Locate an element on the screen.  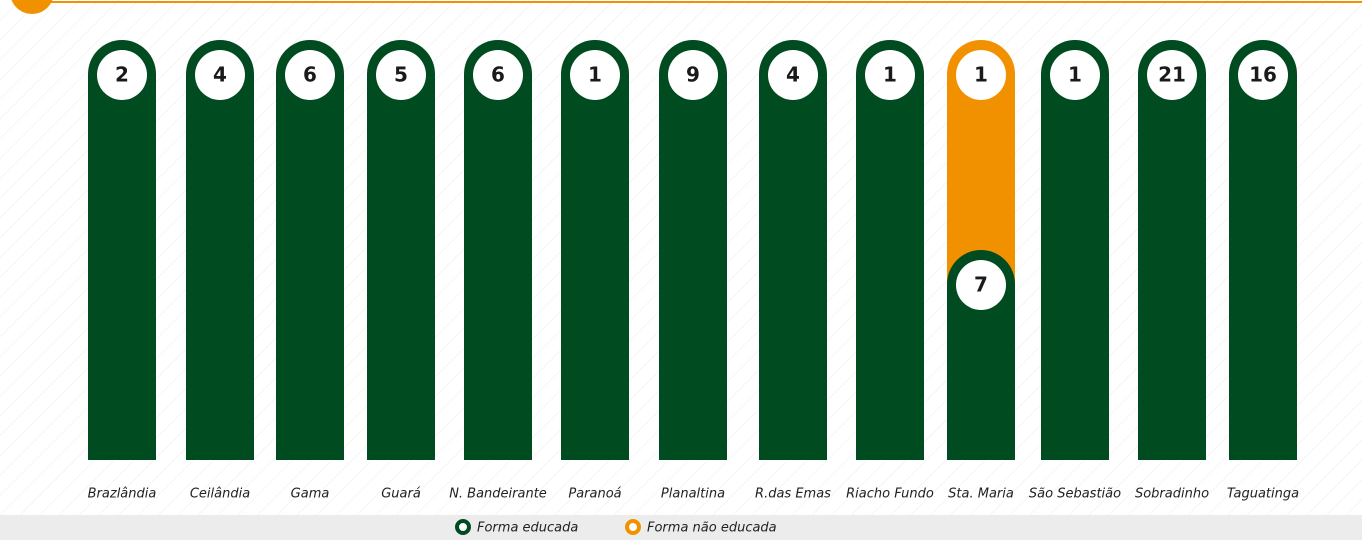
x-tick-label: Planaltina is located at coordinates (693, 494).